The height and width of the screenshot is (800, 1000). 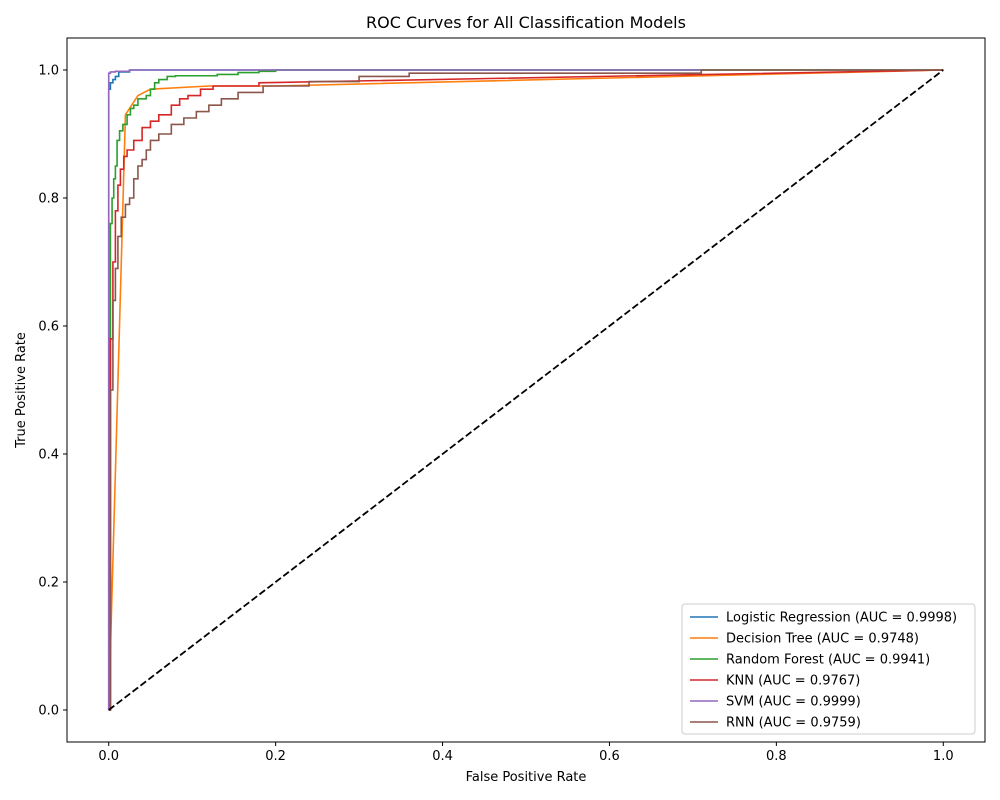 What do you see at coordinates (48, 583) in the screenshot?
I see `y-tick-label: 0.2` at bounding box center [48, 583].